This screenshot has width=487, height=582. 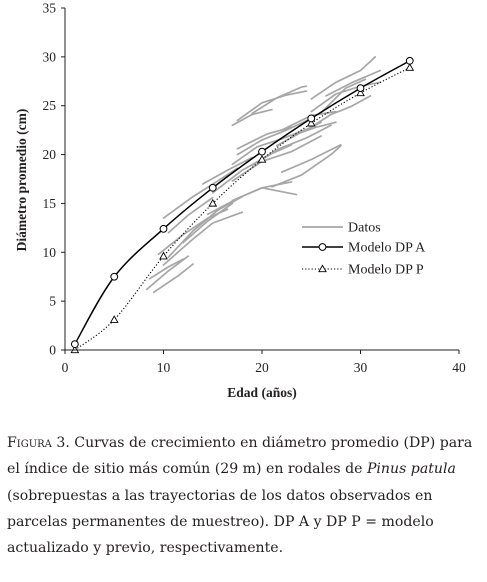 I want to click on legend: Datos Modelo DP A Modelo DP P, so click(x=364, y=249).